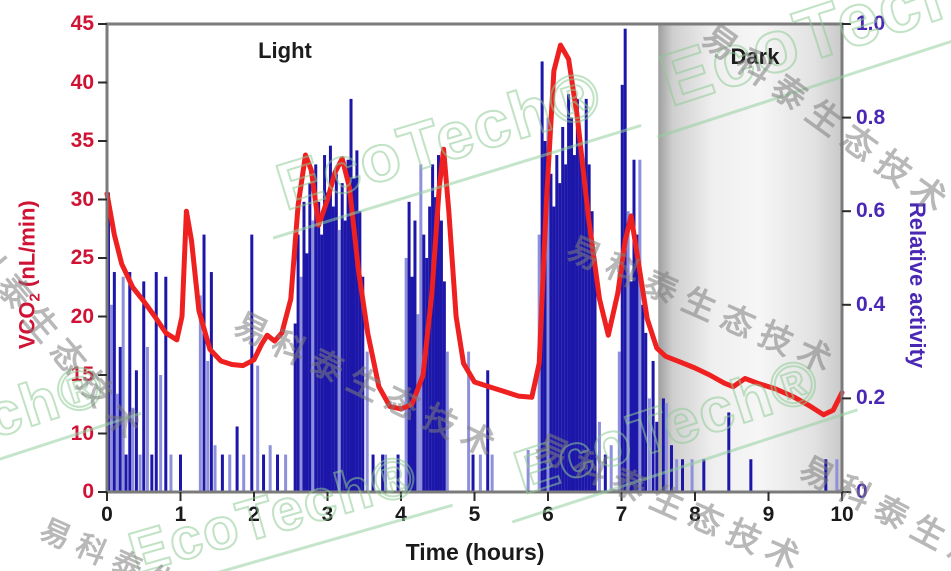  I want to click on x-tick-label: 9, so click(768, 514).